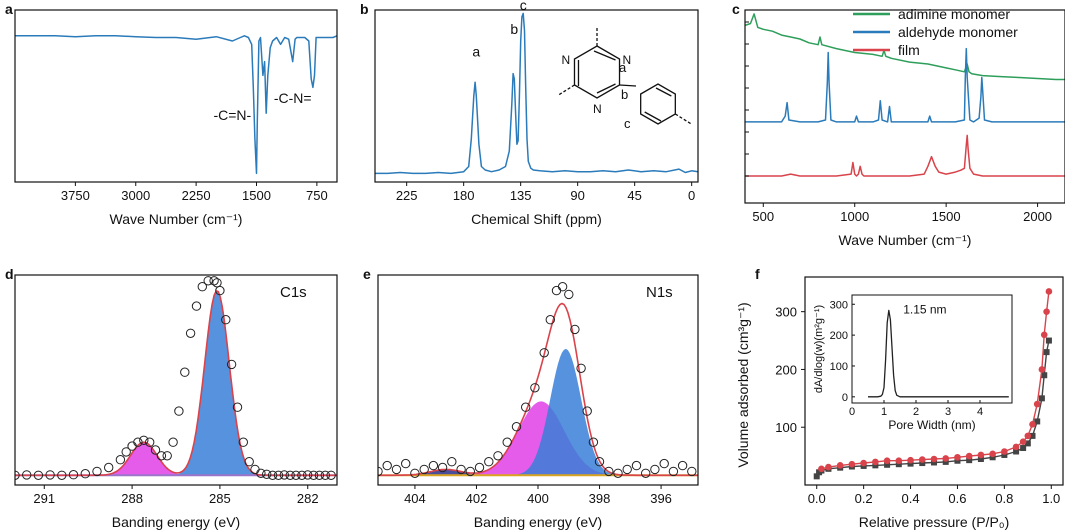 The image size is (1065, 530). I want to click on x-tick-label: 750, so click(317, 195).